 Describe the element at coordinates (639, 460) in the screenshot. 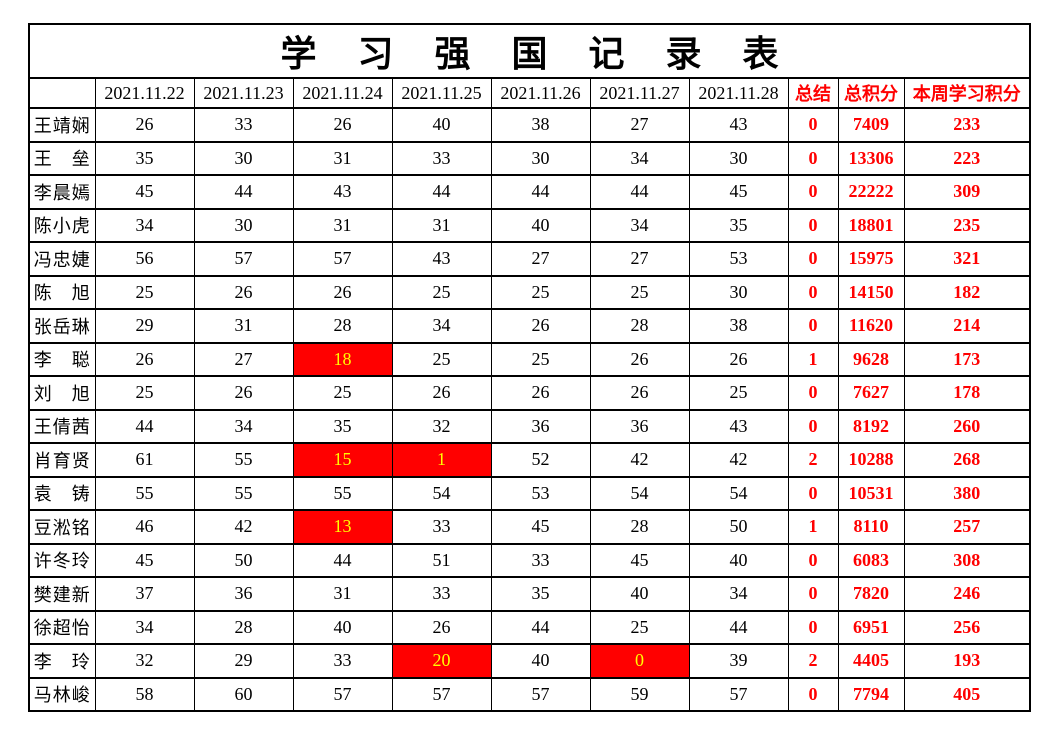

I see `score-cell: 42` at that location.